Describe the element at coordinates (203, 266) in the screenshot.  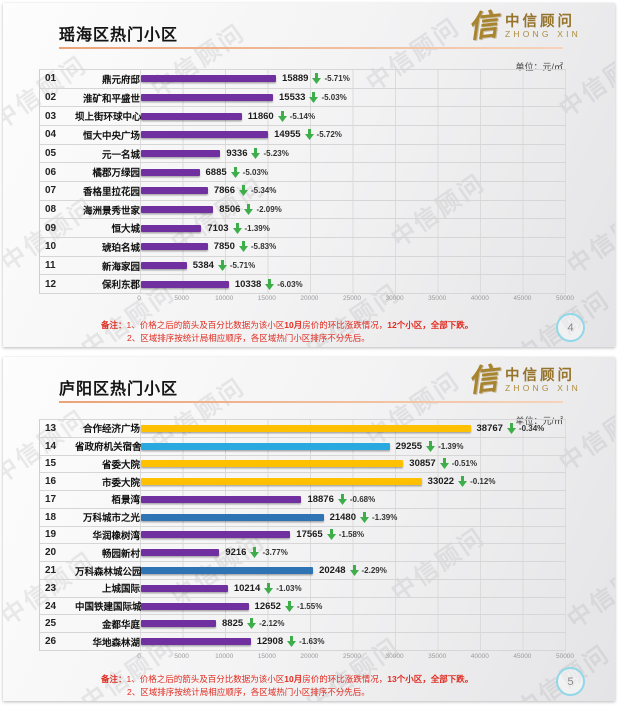
I see `price-value: 5384` at that location.